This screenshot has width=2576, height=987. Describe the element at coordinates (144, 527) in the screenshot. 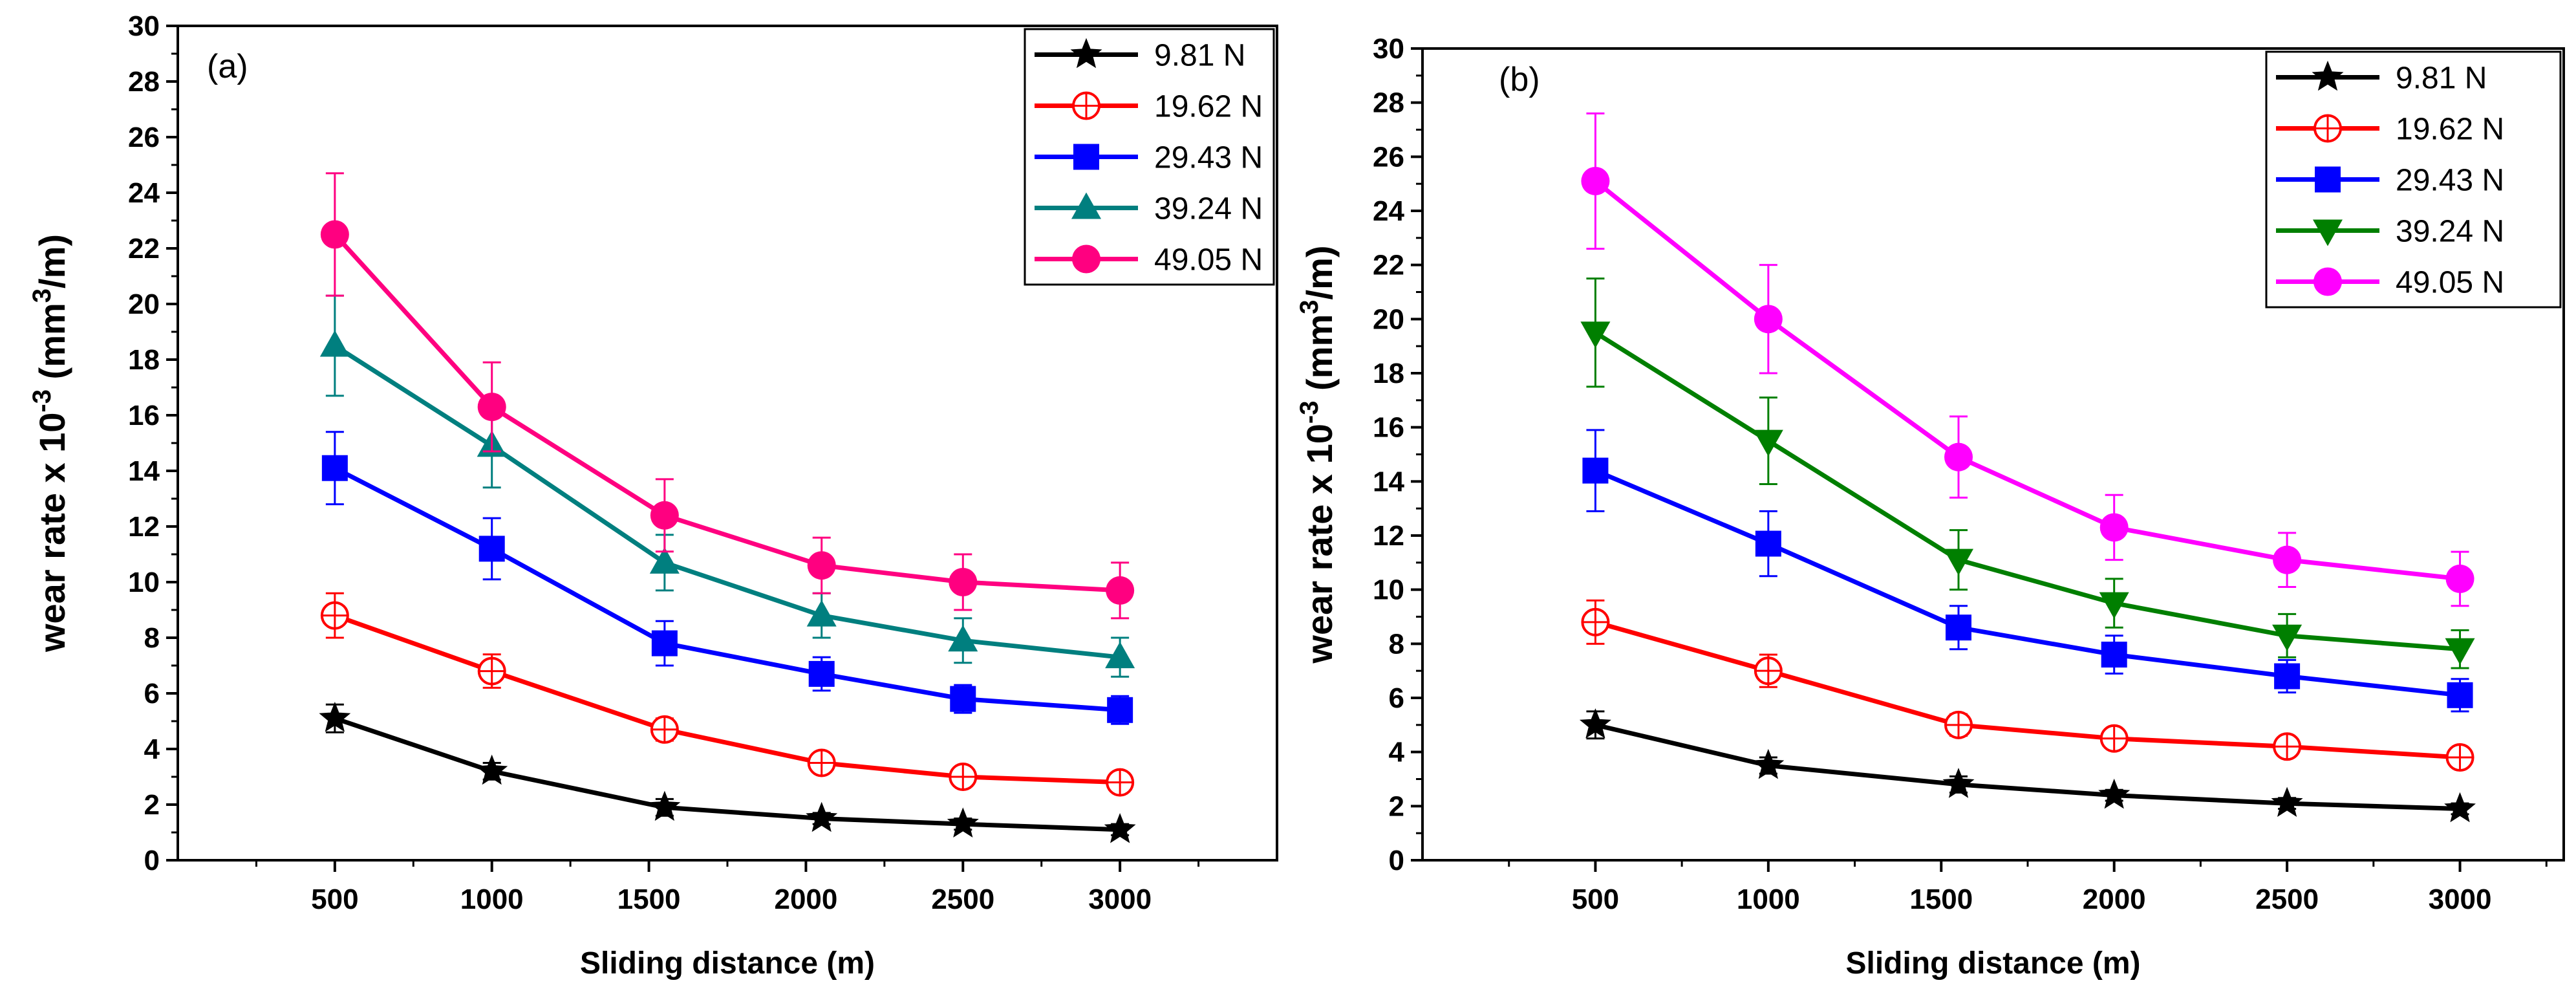

I see `y-tick-label: 12` at that location.